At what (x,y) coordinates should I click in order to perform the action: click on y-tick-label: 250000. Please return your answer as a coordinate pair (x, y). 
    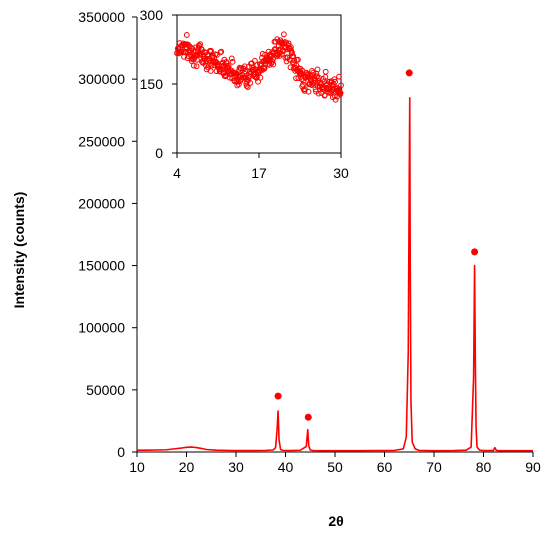
    Looking at the image, I should click on (101, 141).